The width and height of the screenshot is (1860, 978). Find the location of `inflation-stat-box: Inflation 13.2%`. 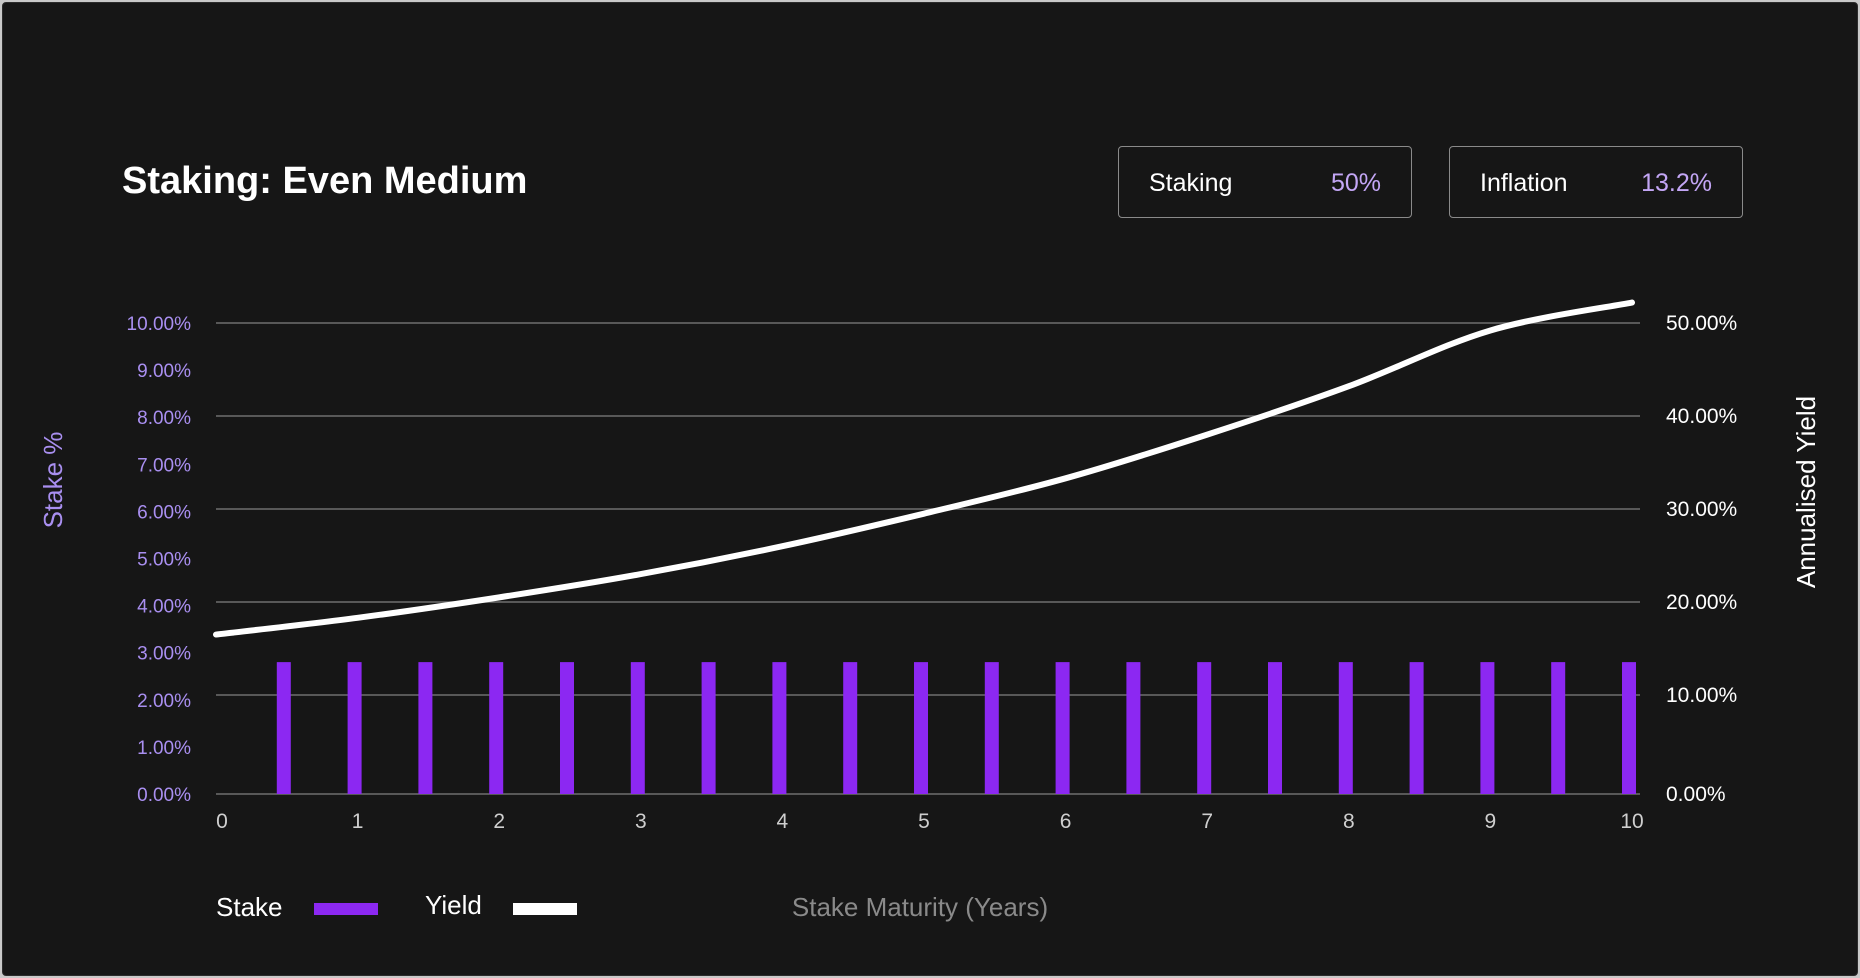

inflation-stat-box: Inflation 13.2% is located at coordinates (1596, 182).